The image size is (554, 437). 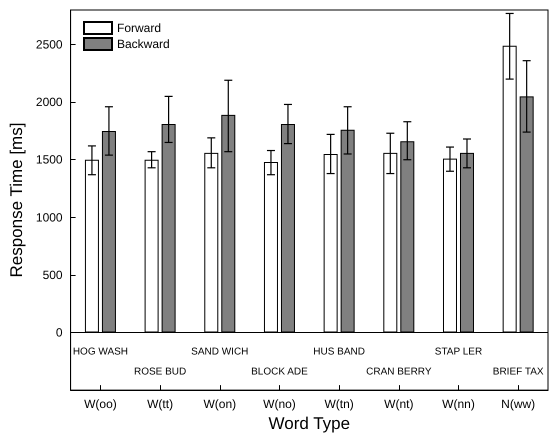 What do you see at coordinates (59, 333) in the screenshot?
I see `y-tick-label: 0` at bounding box center [59, 333].